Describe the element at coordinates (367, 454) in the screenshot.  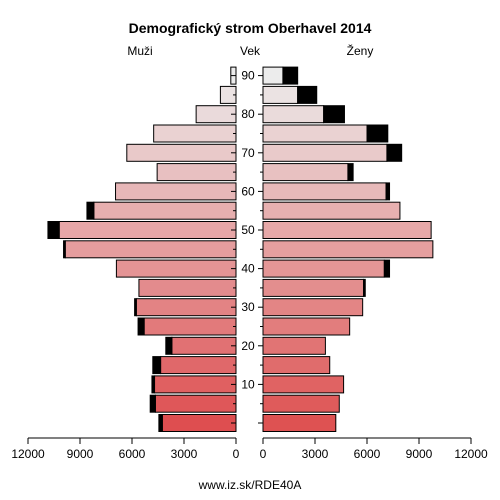
I see `women-x-tick-label: 6000` at that location.